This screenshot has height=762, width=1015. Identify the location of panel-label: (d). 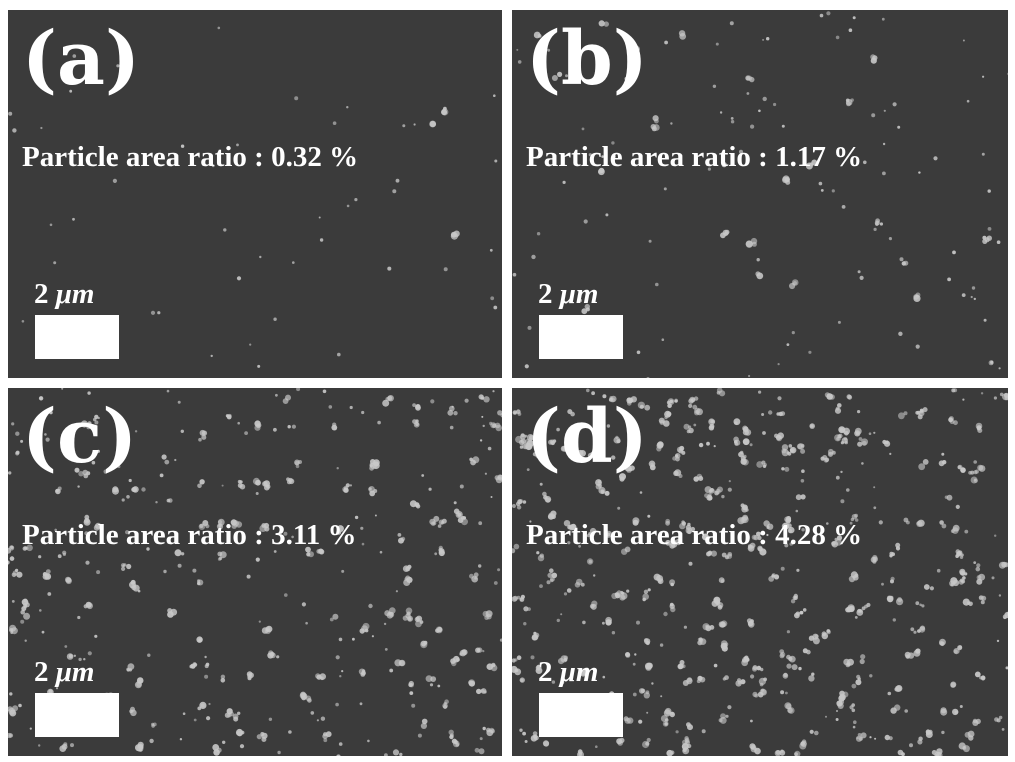
(587, 437).